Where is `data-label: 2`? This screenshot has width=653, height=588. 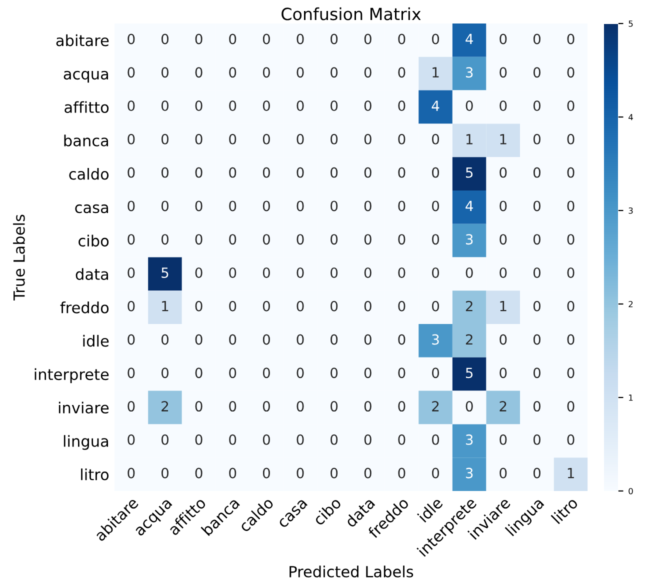
data-label: 2 is located at coordinates (469, 339).